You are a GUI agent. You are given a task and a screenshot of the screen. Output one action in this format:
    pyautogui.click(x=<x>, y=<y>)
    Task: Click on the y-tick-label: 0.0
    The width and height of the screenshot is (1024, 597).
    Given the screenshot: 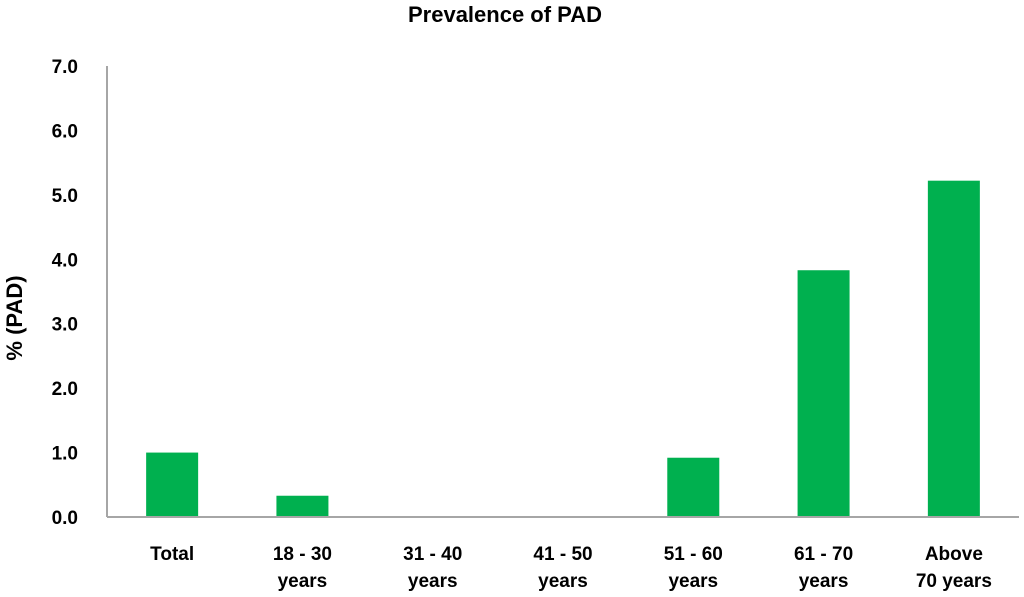 What is the action you would take?
    pyautogui.click(x=65, y=518)
    